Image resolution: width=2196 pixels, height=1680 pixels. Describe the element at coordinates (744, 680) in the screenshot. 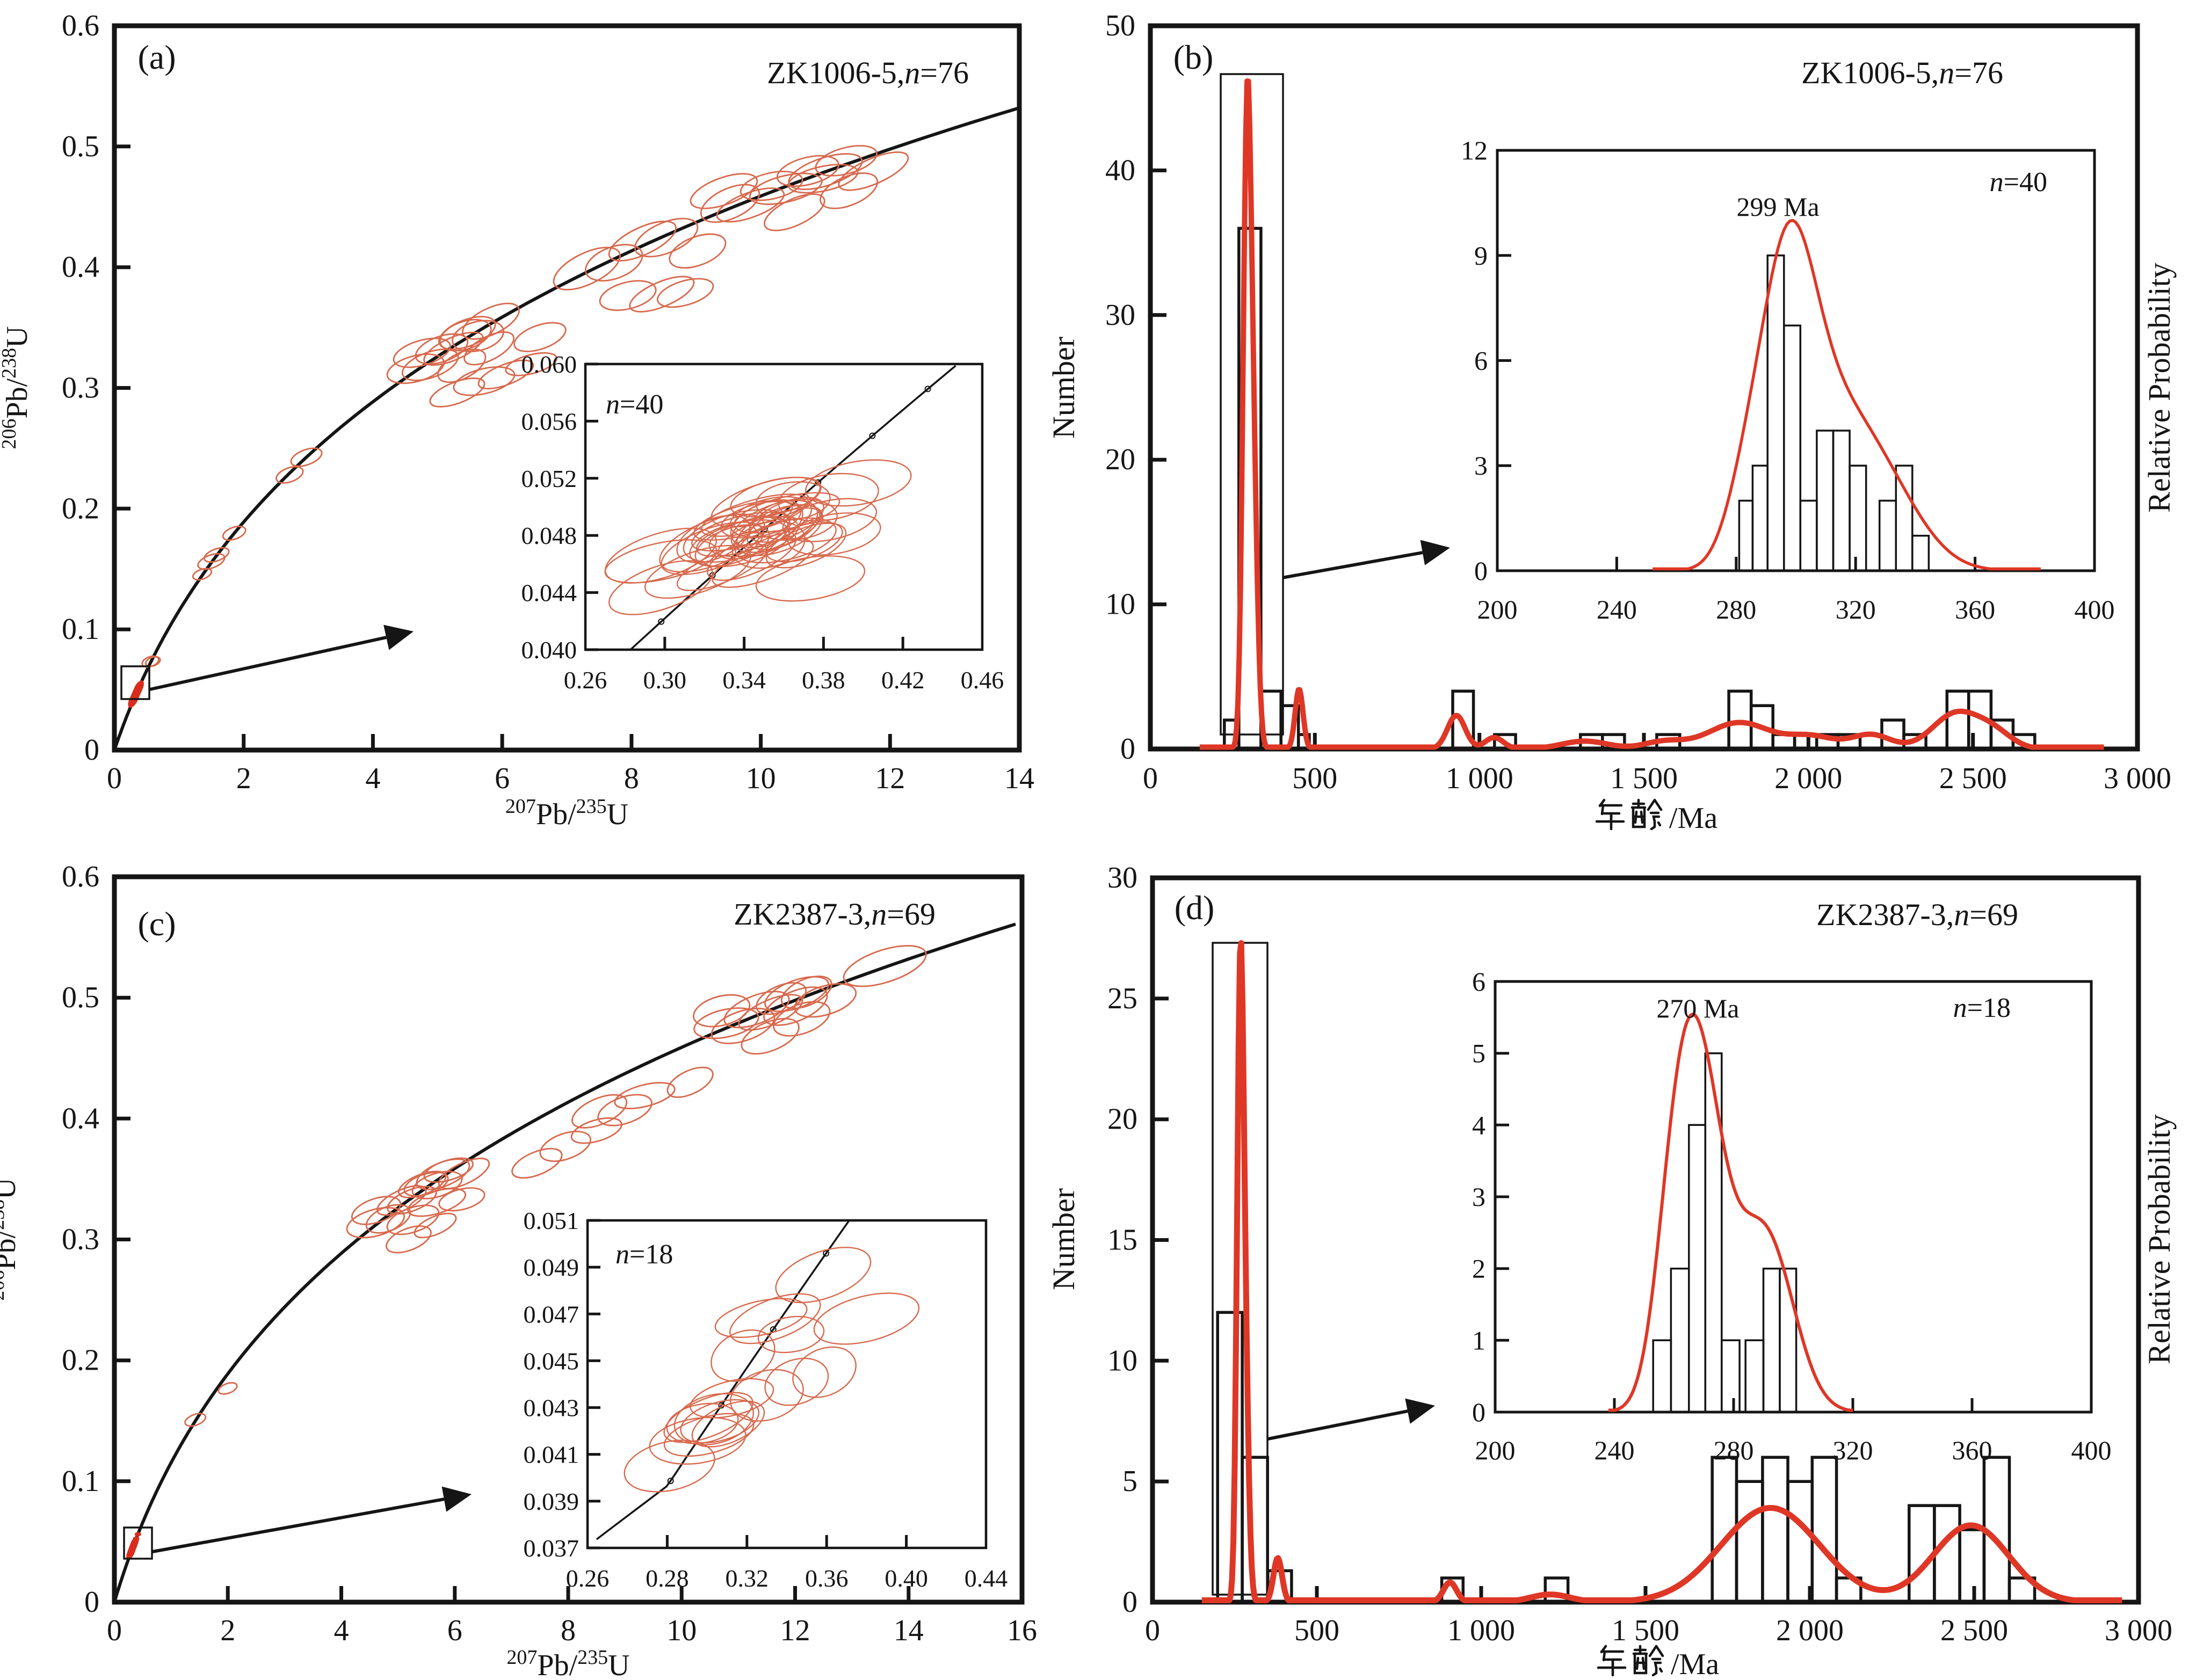

I see `svg-text: 0.34` at that location.